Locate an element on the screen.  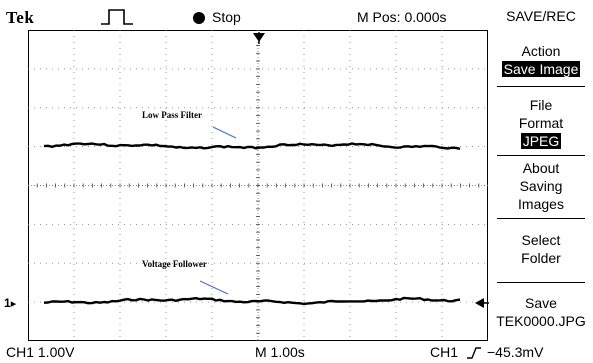
acquisition-state-icon is located at coordinates (199, 18).